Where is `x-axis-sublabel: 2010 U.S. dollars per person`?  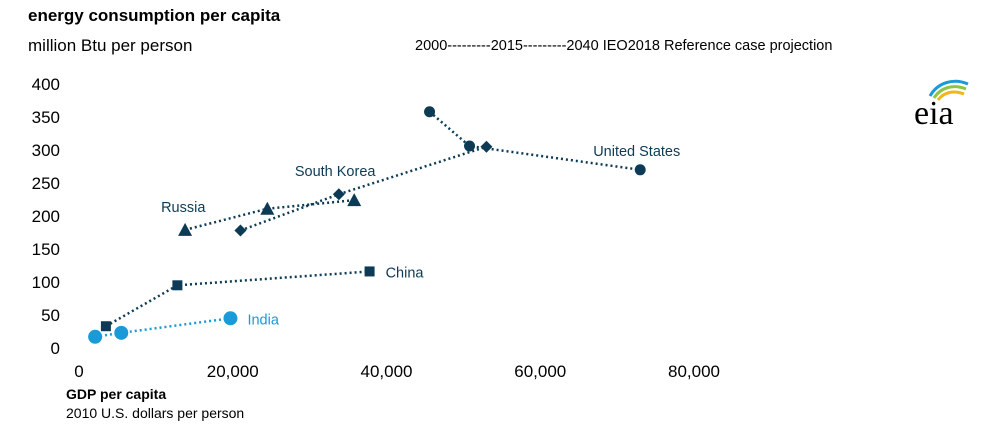 x-axis-sublabel: 2010 U.S. dollars per person is located at coordinates (155, 413).